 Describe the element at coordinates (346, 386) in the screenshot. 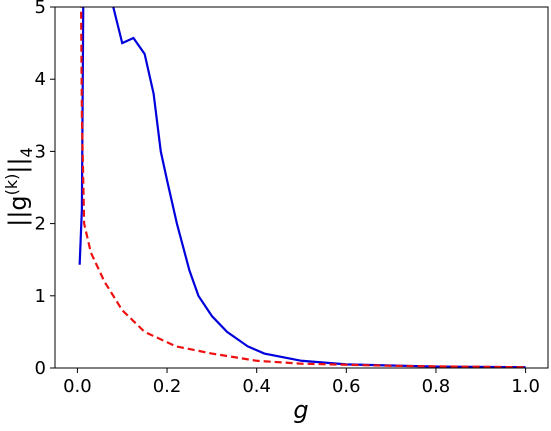

I see `x-tick-label: 0.6` at that location.